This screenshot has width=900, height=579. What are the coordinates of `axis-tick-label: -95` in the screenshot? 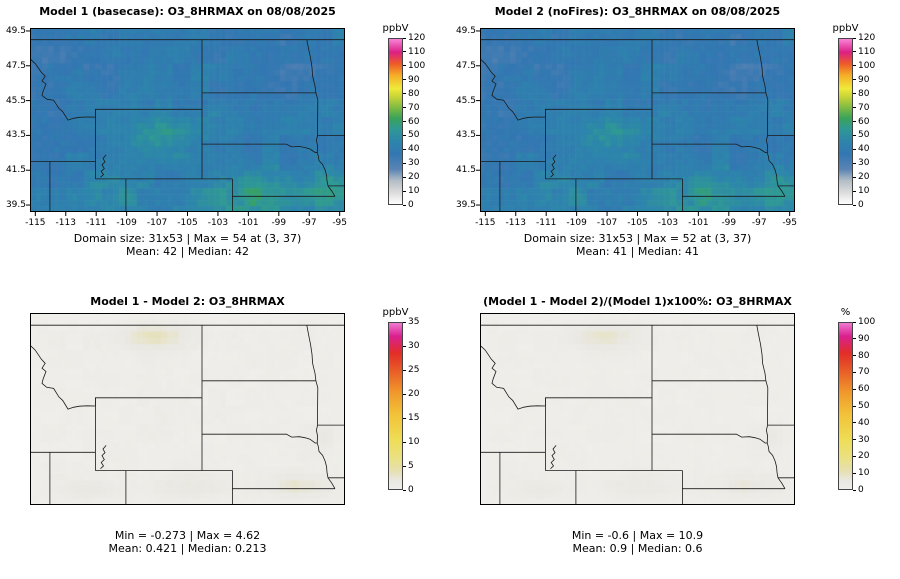 It's located at (340, 223).